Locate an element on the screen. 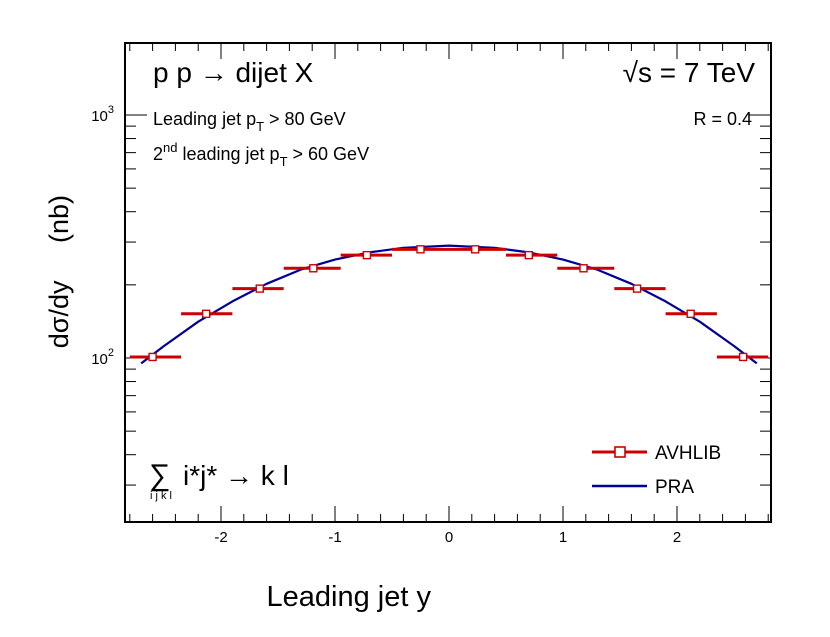 This screenshot has height=637, width=830. y-tick-label: 10² is located at coordinates (102, 357).